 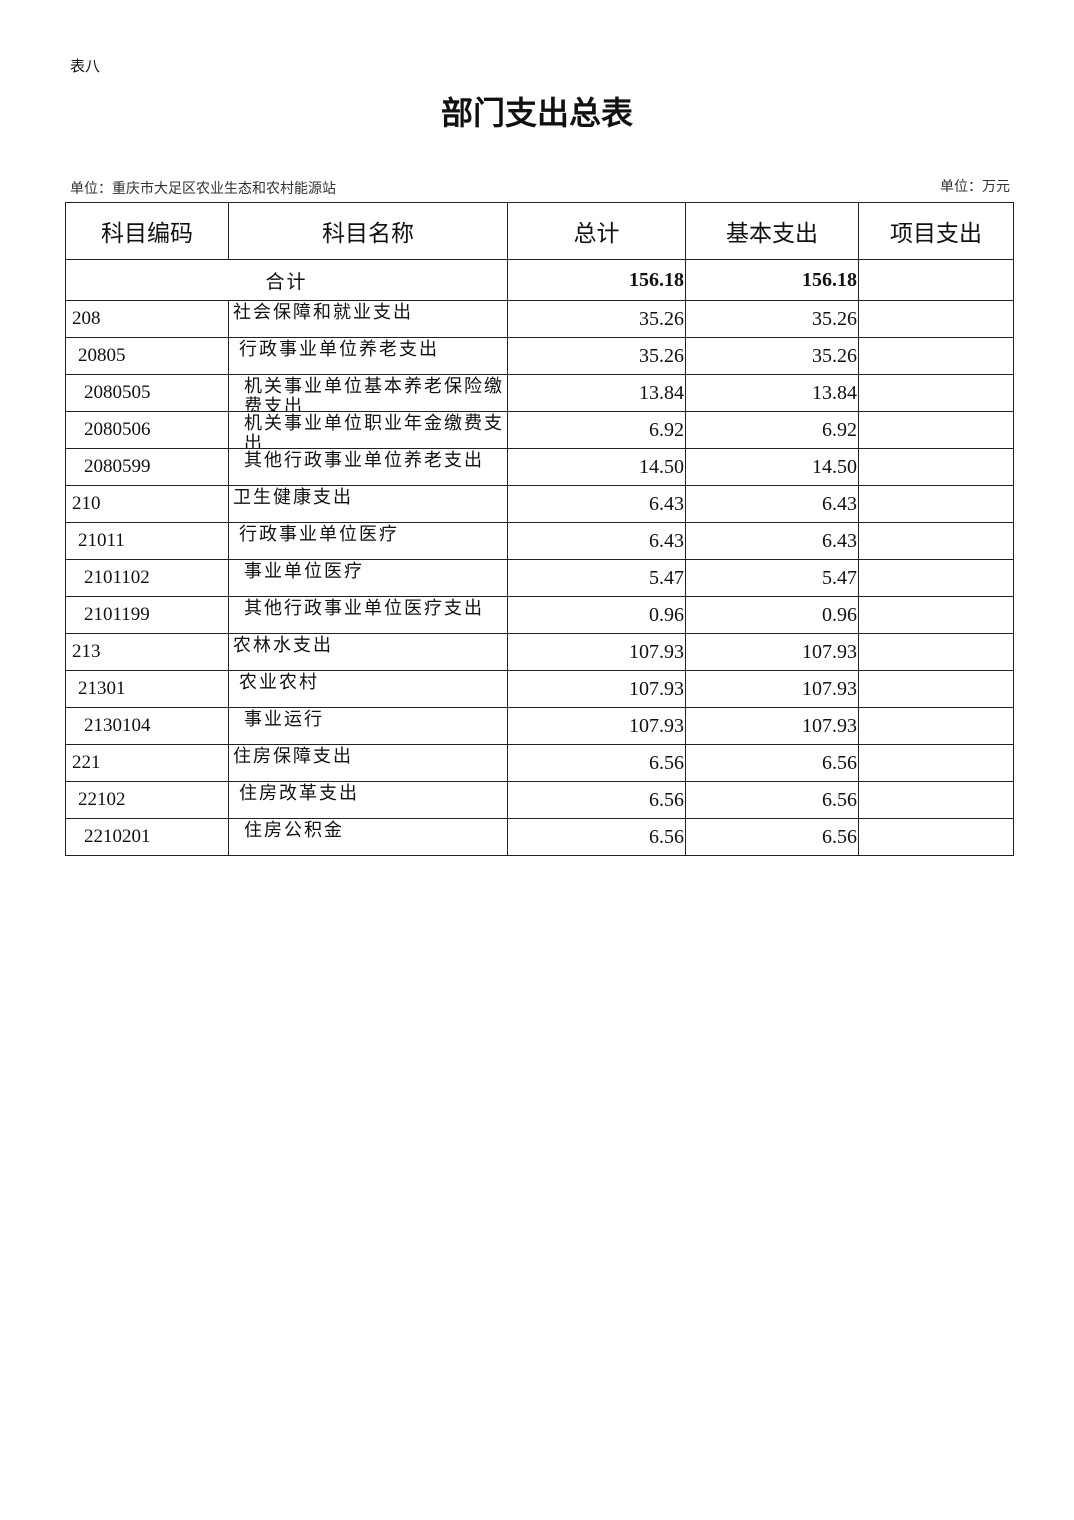 What do you see at coordinates (772, 393) in the screenshot?
I see `row-basic: 13.84` at bounding box center [772, 393].